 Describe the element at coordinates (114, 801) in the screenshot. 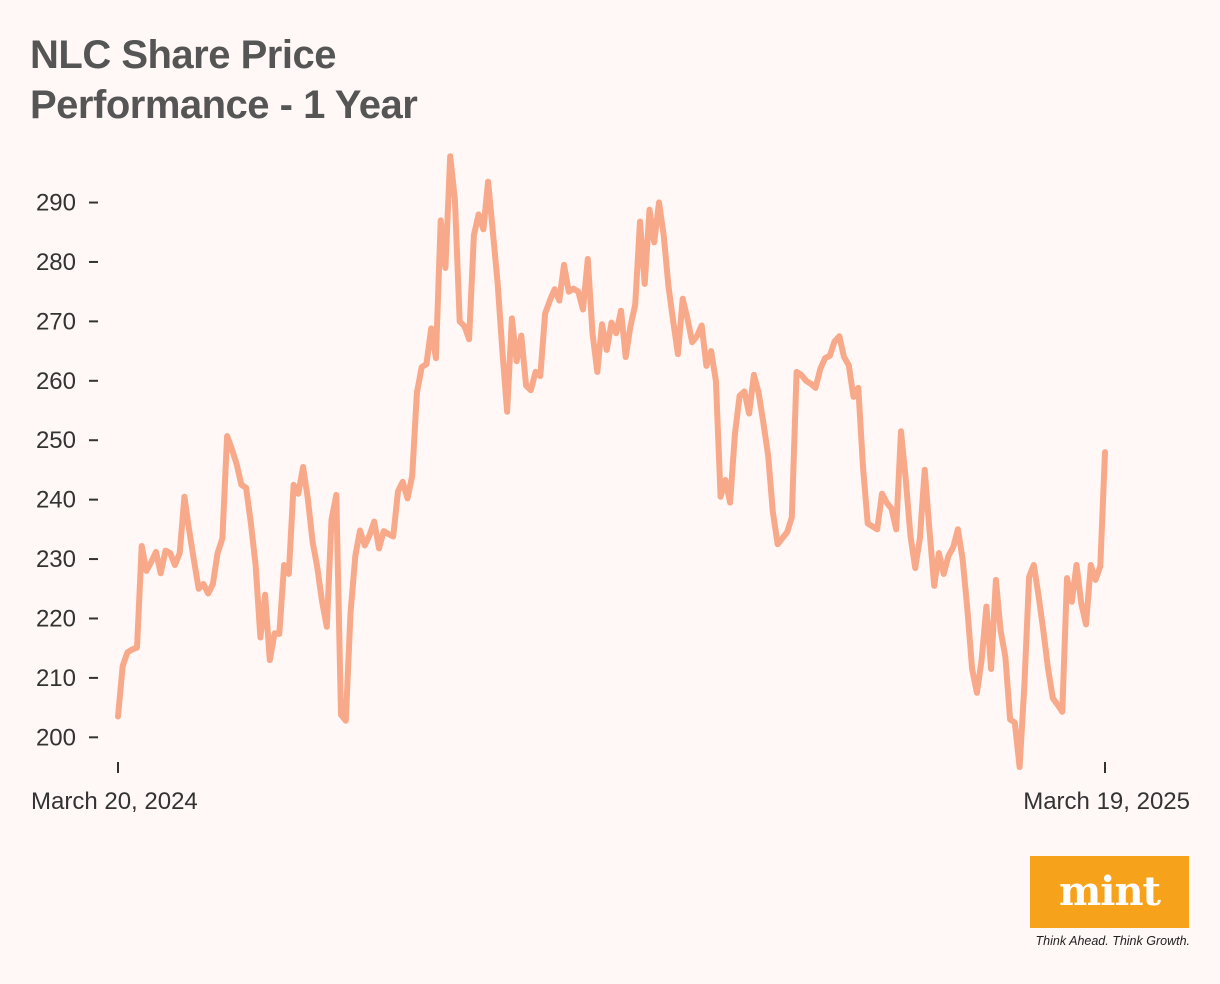

I see `x-tick-label: March 20, 2024` at that location.